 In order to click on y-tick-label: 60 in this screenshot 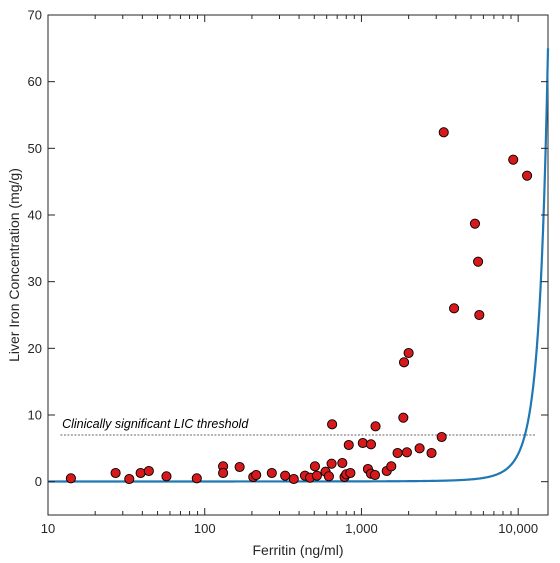, I will do `click(35, 81)`.